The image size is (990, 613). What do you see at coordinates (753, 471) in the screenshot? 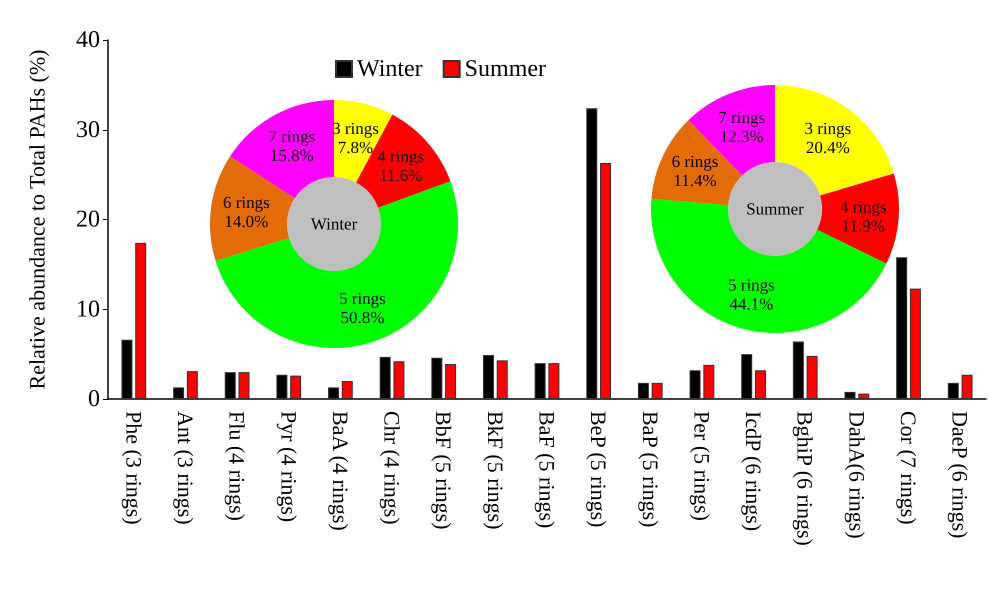
I see `x-tick-label: IcdP (6 rings)` at bounding box center [753, 471].